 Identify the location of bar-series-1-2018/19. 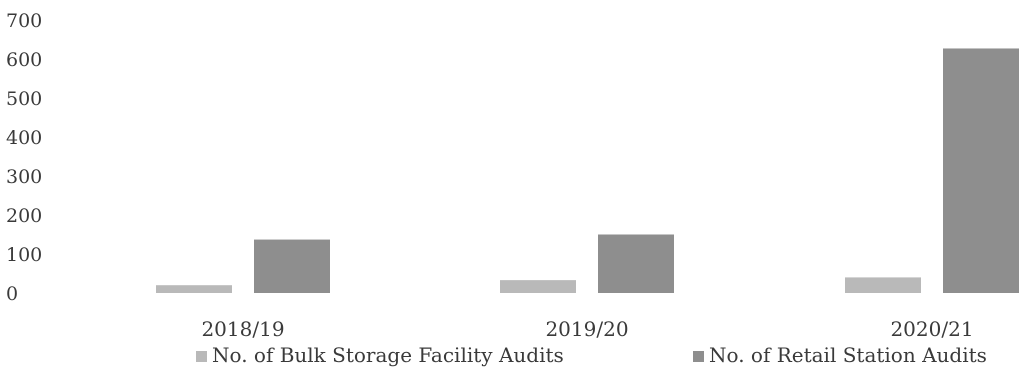
(292, 266).